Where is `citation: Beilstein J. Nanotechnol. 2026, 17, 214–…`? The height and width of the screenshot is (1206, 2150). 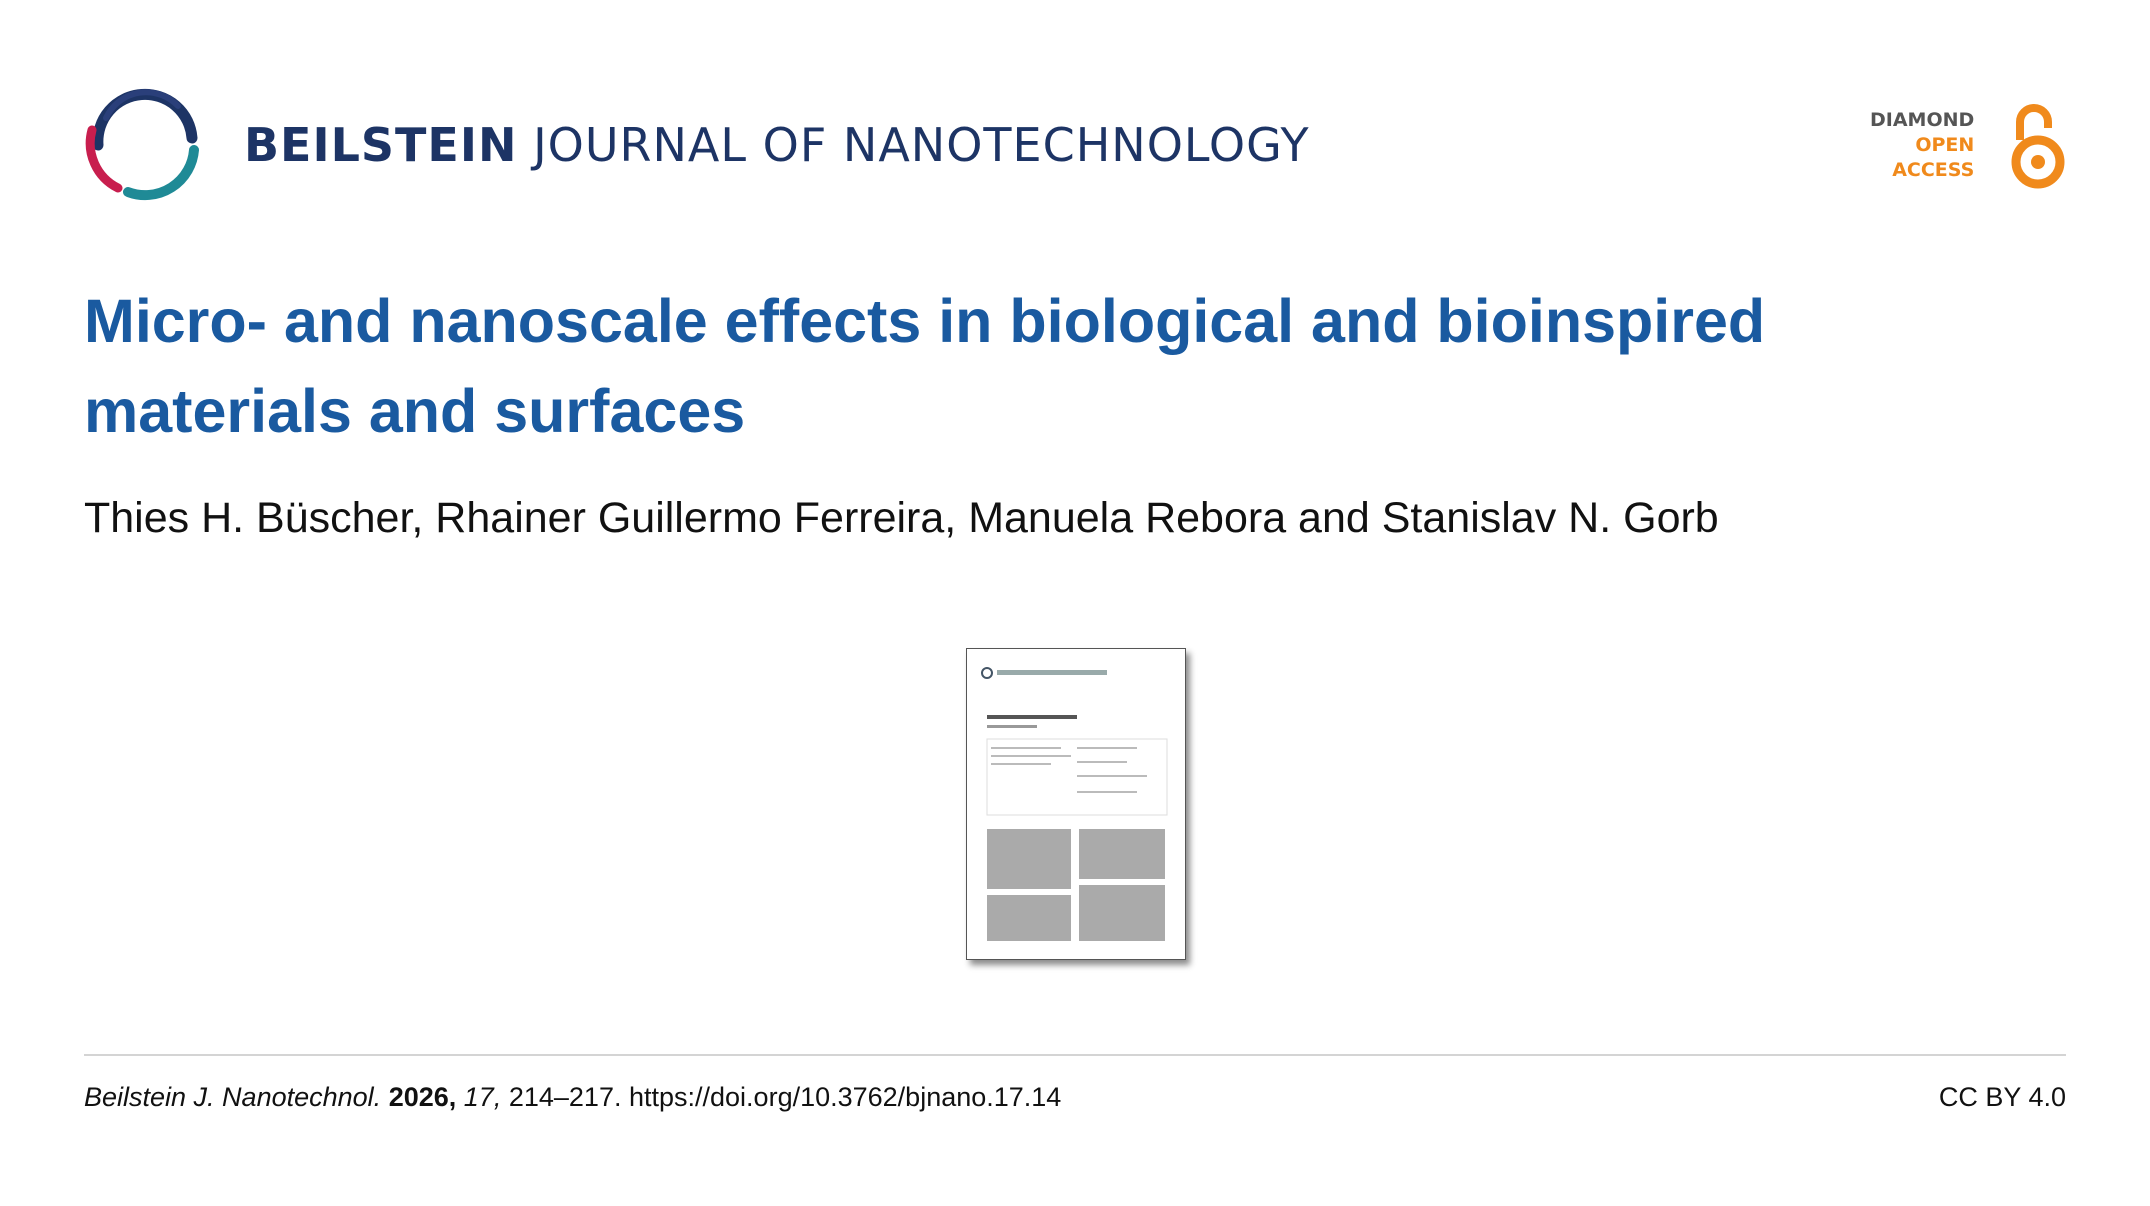 citation: Beilstein J. Nanotechnol. 2026, 17, 214–… is located at coordinates (572, 1097).